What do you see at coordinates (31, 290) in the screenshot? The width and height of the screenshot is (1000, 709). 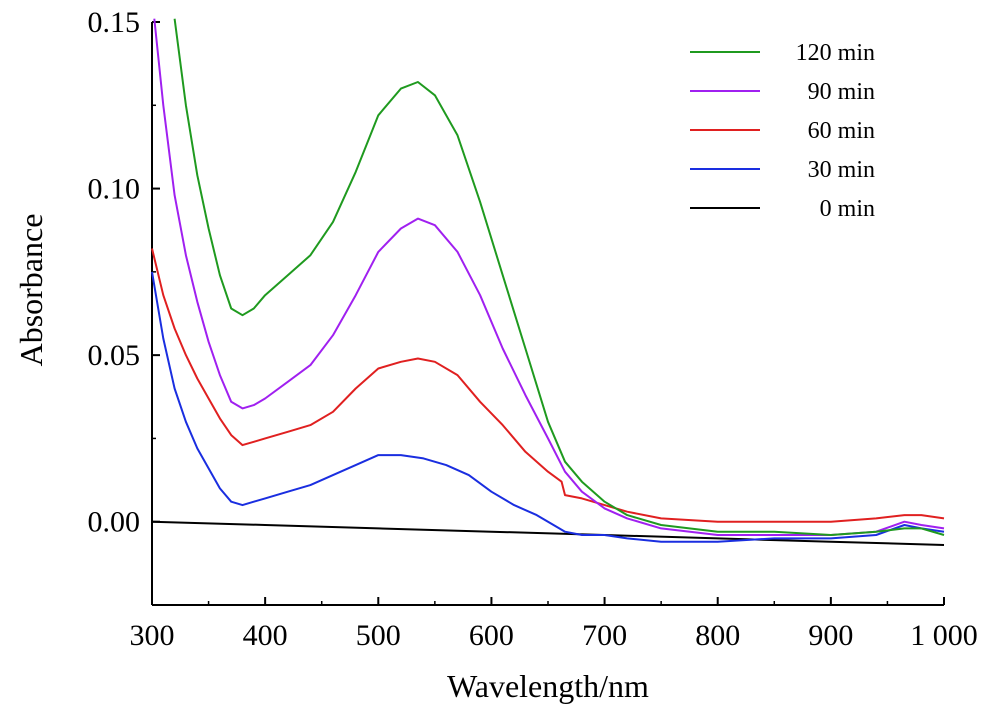 I see `y-axis-label: Absorbance` at bounding box center [31, 290].